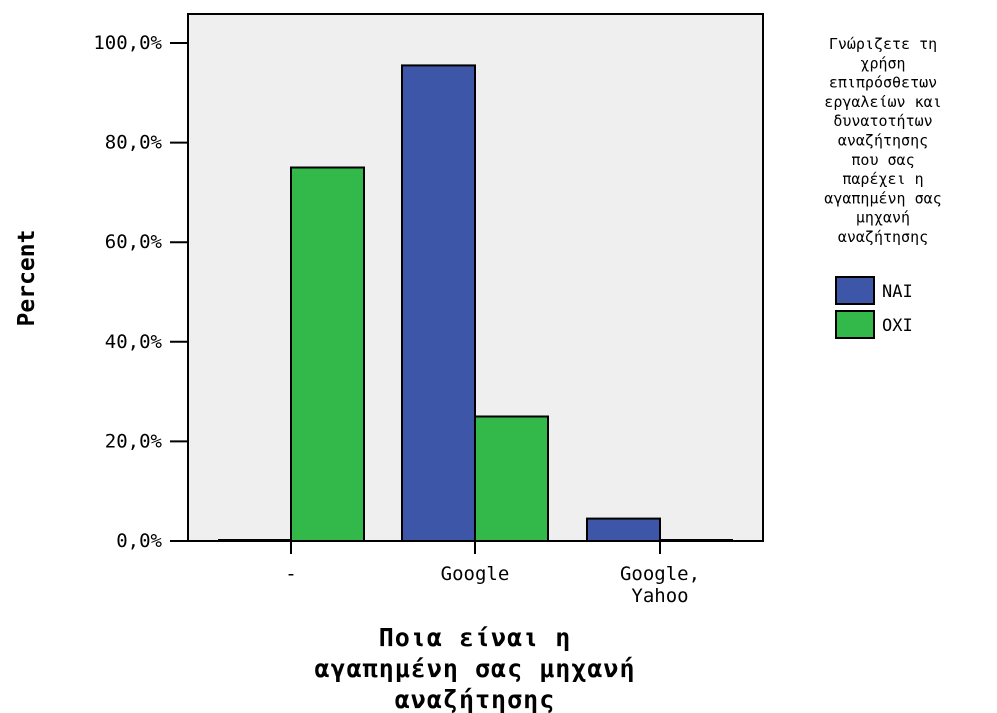  I want to click on legend-title-line: Γνώριζετε τη, so click(883, 44).